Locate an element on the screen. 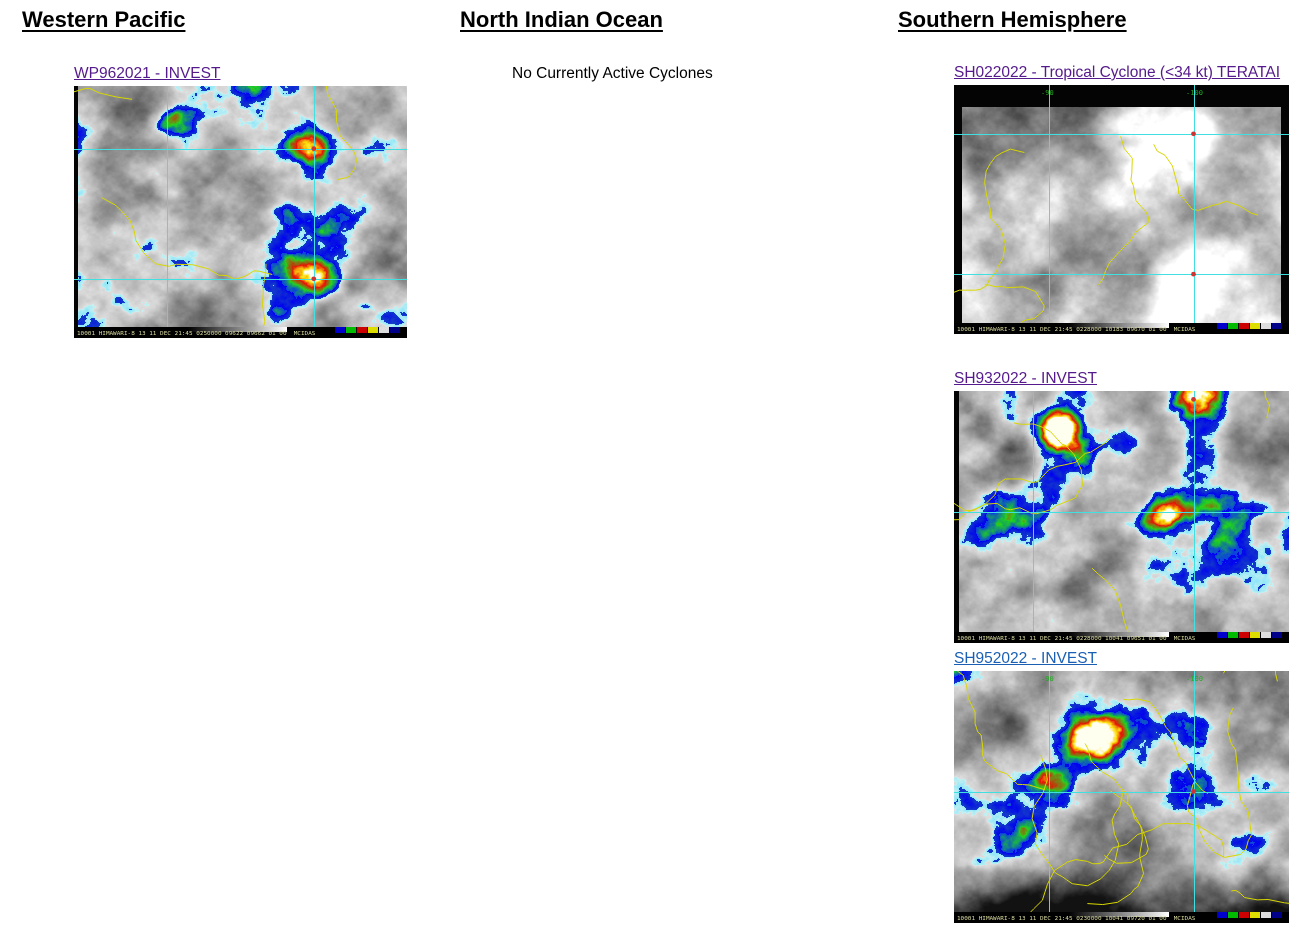 This screenshot has height=932, width=1311. storm-entry-sh932022: SH932022 - INVEST is located at coordinates (1121, 506).